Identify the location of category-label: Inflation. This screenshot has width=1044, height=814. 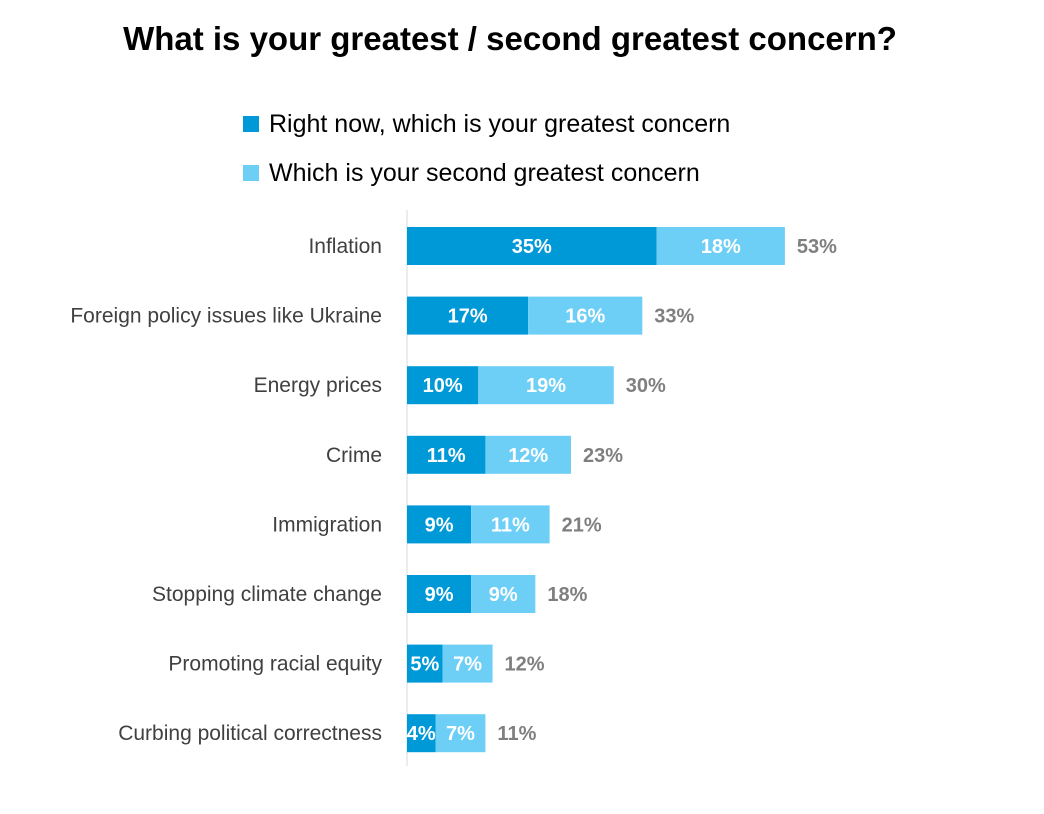
(345, 246).